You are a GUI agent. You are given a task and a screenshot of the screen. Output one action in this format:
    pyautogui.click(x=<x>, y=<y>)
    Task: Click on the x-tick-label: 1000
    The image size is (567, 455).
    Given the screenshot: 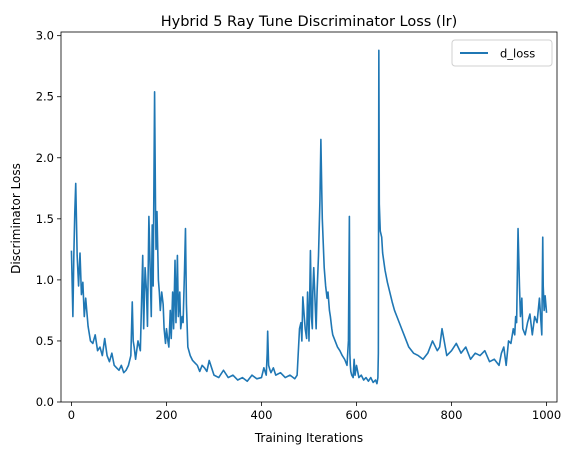 What is the action you would take?
    pyautogui.click(x=546, y=415)
    